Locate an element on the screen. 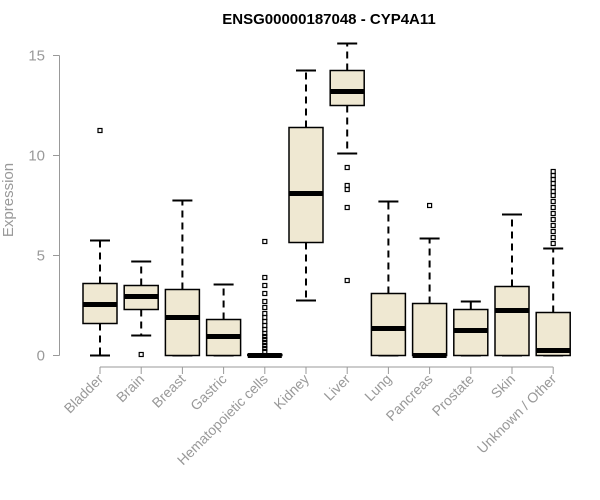  x-tick-label: Liver is located at coordinates (337, 387).